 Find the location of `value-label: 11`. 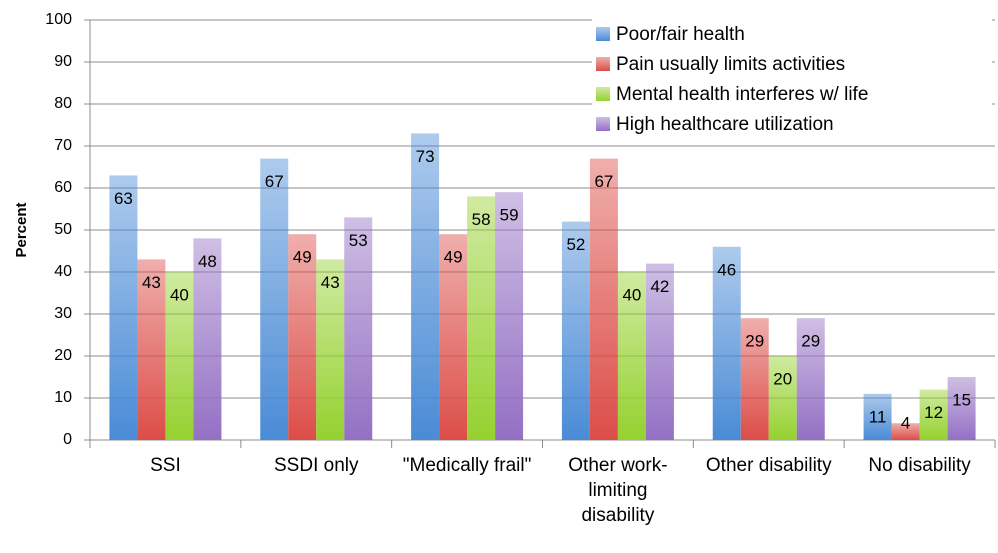

value-label: 11 is located at coordinates (878, 416).